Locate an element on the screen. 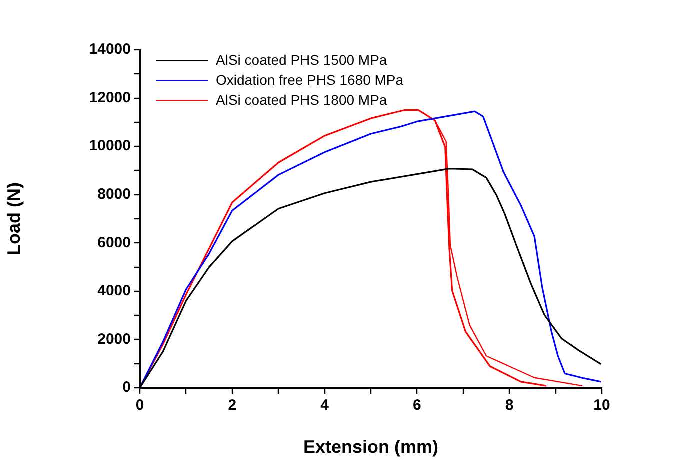 Image resolution: width=682 pixels, height=463 pixels. legend-label: Oxidation free PHS 1680 MPa is located at coordinates (310, 80).